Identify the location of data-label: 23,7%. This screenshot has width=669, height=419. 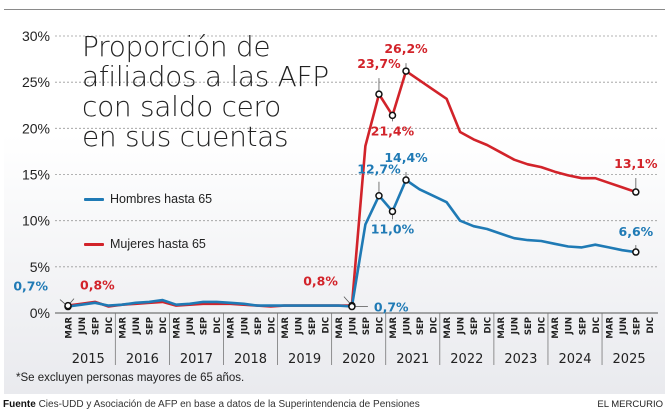
(379, 63).